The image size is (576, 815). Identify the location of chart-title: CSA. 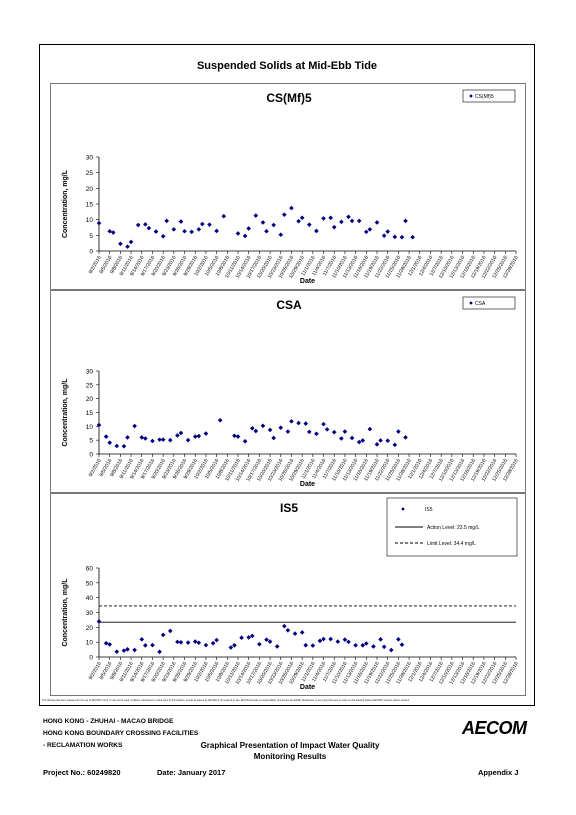
(289, 305).